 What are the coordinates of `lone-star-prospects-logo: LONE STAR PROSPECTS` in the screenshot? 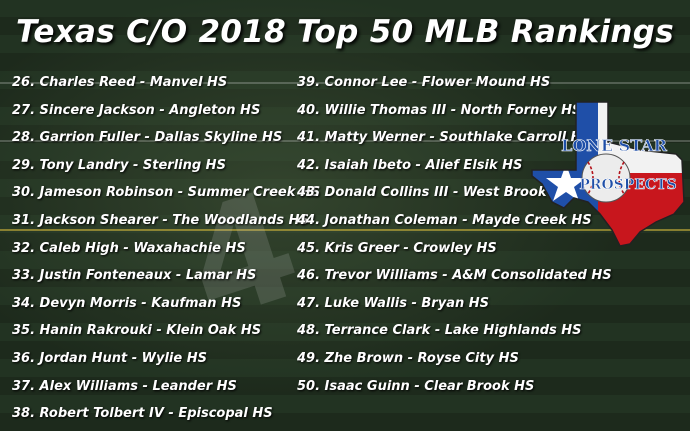 It's located at (608, 174).